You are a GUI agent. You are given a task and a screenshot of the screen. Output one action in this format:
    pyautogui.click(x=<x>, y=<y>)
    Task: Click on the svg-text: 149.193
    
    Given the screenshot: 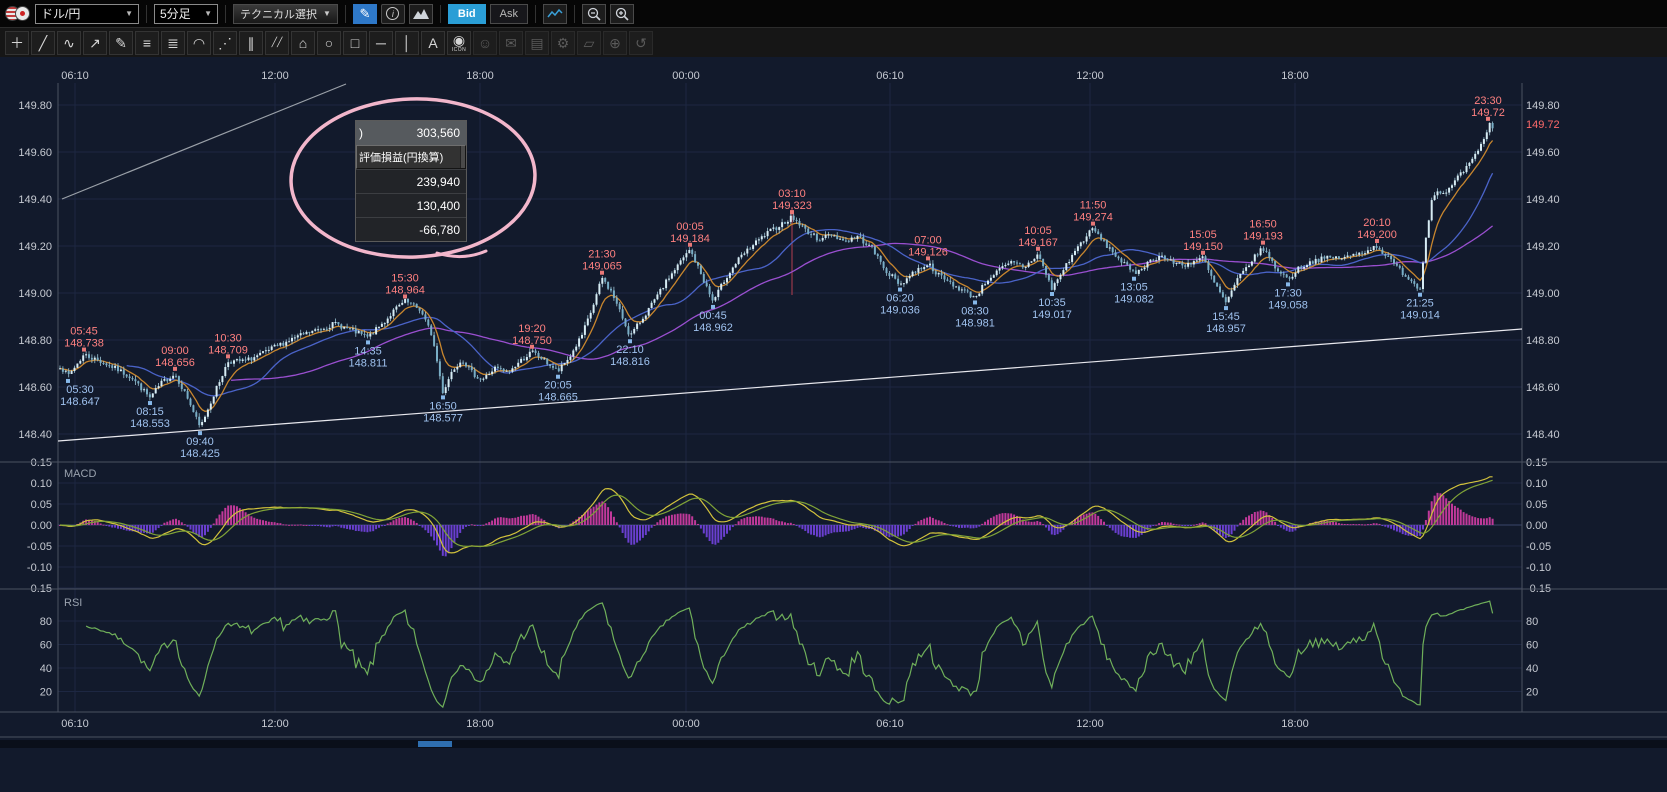 What is the action you would take?
    pyautogui.click(x=1263, y=237)
    